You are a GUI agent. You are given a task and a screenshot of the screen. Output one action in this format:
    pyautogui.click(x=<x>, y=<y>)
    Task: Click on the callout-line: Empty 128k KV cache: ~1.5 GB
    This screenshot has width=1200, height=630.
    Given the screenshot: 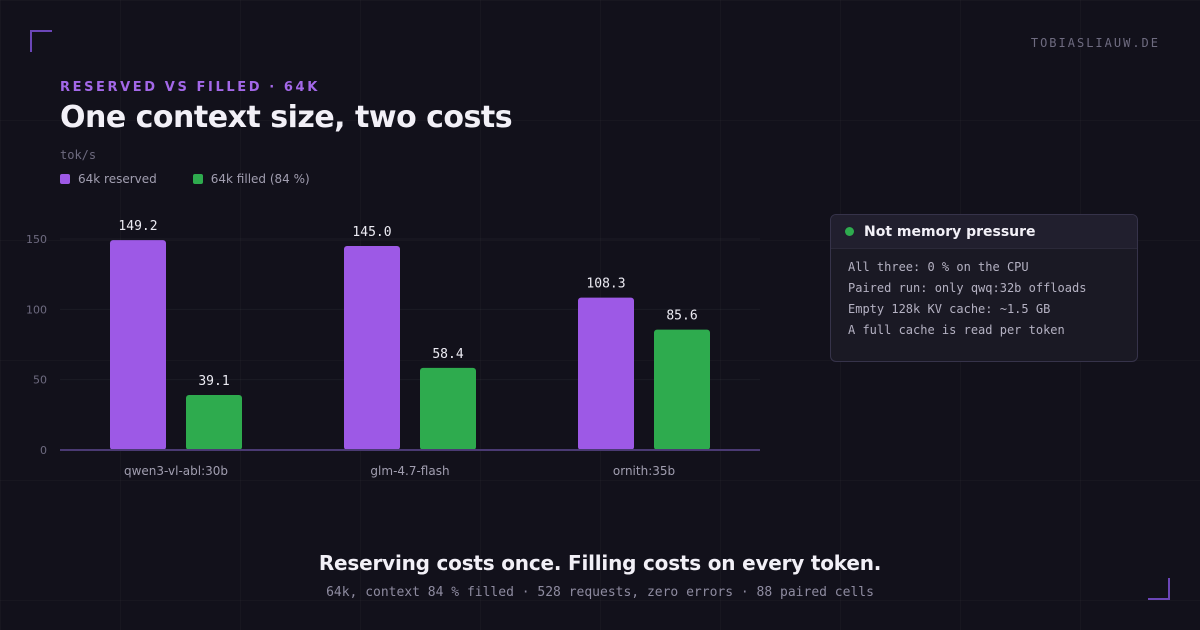 What is the action you would take?
    pyautogui.click(x=949, y=309)
    